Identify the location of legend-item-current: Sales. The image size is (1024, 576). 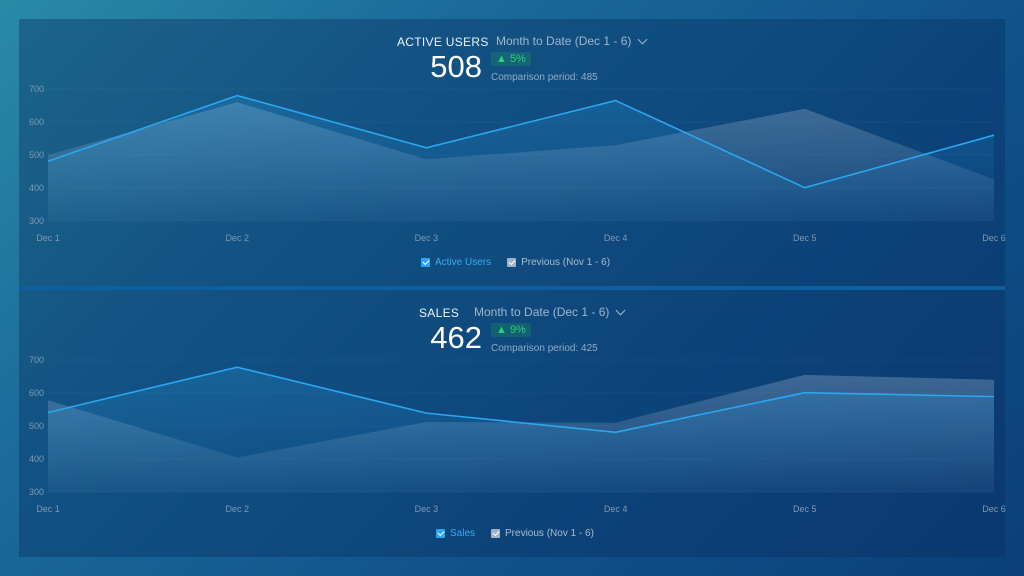
(455, 533).